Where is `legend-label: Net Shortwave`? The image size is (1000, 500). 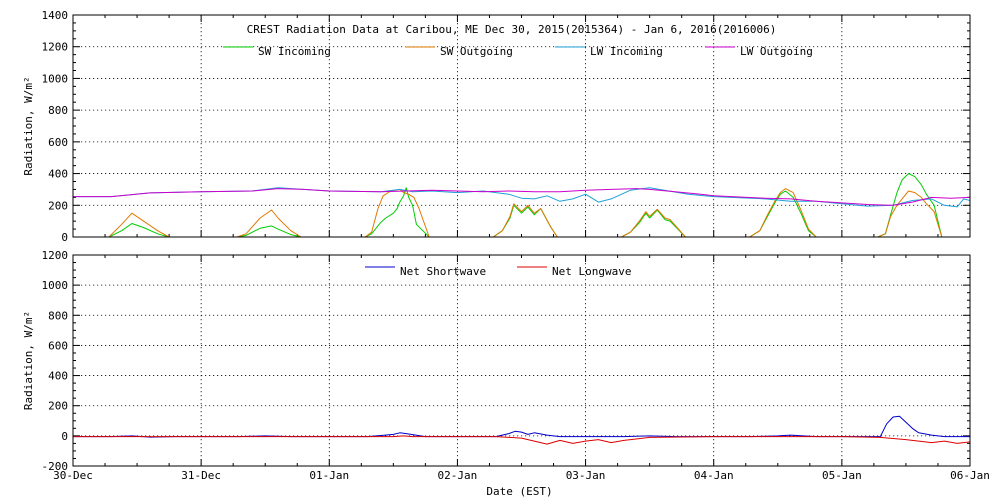 legend-label: Net Shortwave is located at coordinates (443, 271).